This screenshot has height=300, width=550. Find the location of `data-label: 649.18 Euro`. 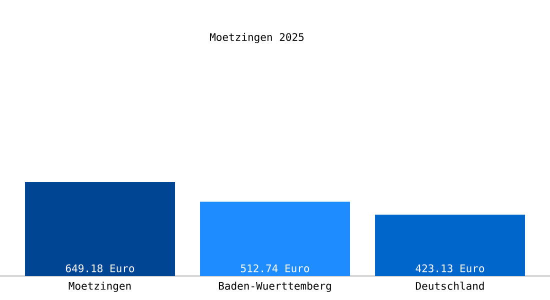

data-label: 649.18 Euro is located at coordinates (100, 268).